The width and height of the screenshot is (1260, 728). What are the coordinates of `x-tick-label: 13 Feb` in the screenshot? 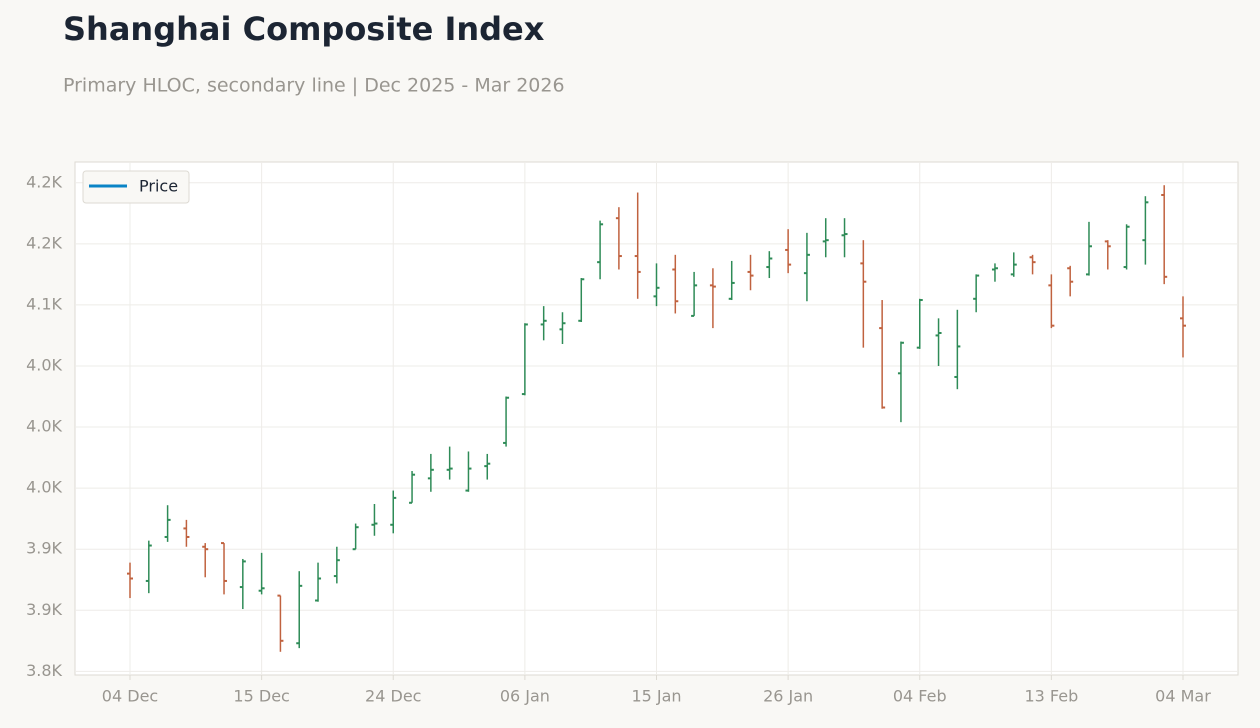 It's located at (1051, 696).